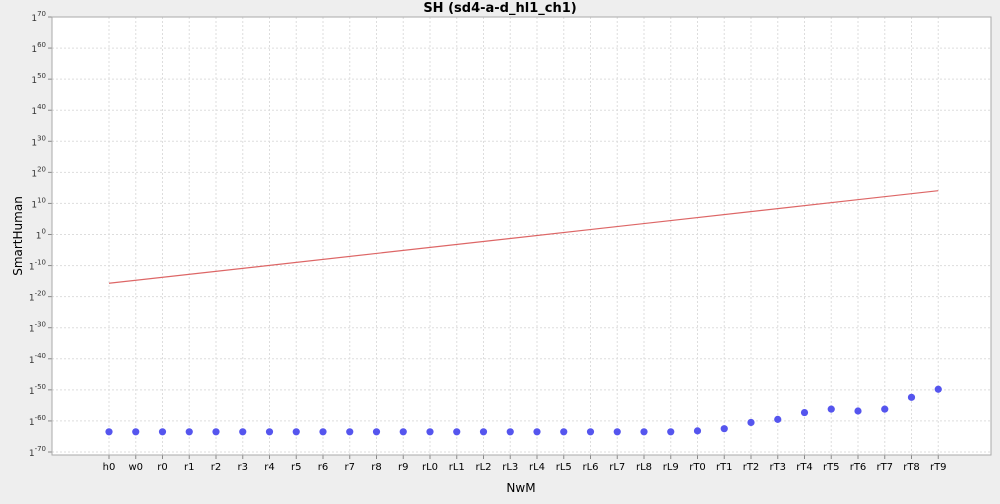 The width and height of the screenshot is (1000, 504). What do you see at coordinates (37, 421) in the screenshot?
I see `y-tick-label: 1-60` at bounding box center [37, 421].